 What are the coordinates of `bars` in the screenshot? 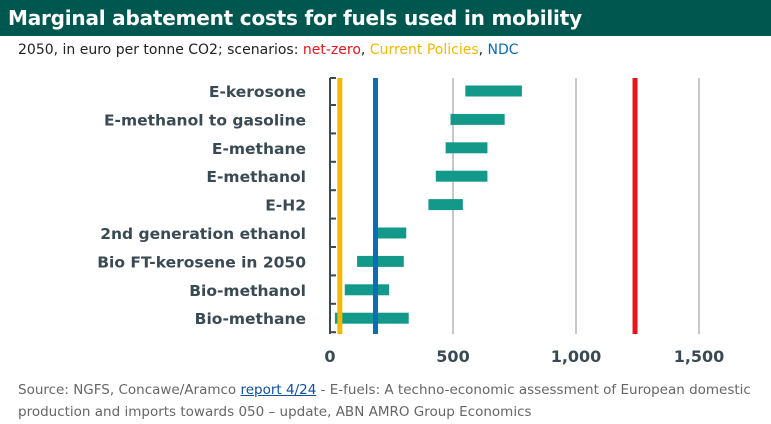 It's located at (428, 204).